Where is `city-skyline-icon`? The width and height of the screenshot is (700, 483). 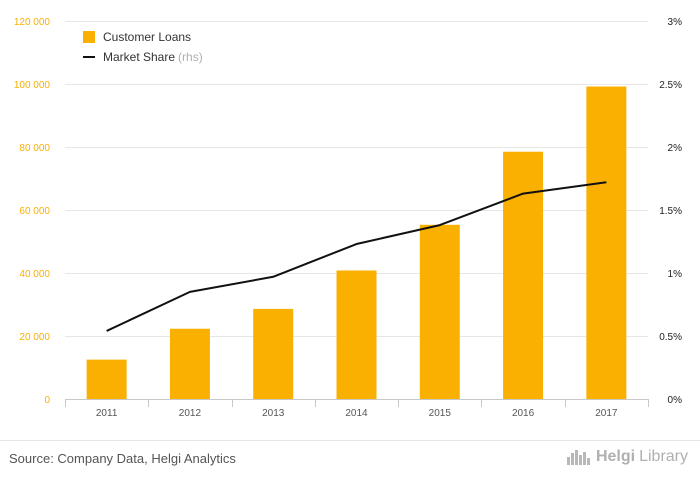 city-skyline-icon is located at coordinates (578, 457).